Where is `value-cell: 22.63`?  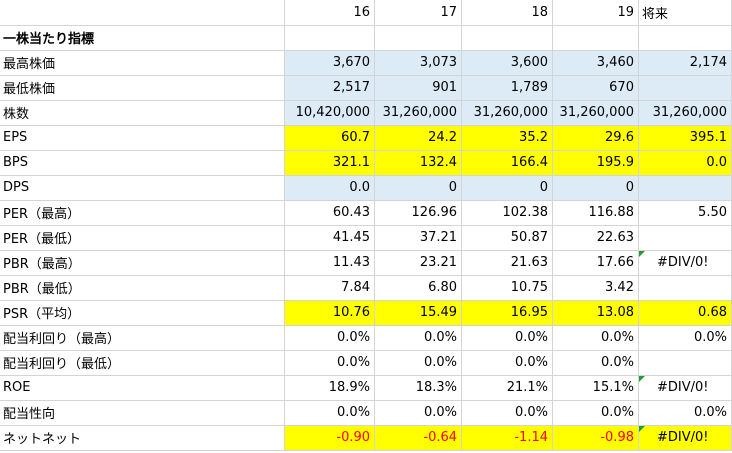 value-cell: 22.63 is located at coordinates (595, 238).